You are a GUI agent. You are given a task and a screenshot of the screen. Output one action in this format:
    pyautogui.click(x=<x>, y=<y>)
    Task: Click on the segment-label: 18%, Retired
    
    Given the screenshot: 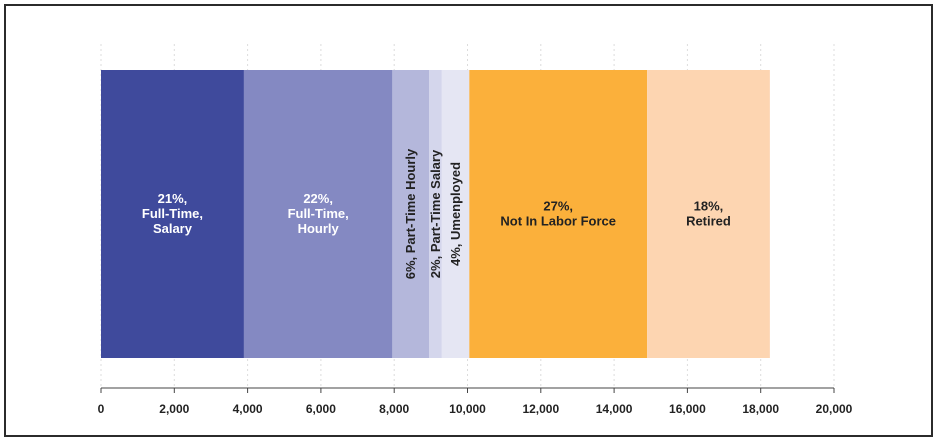 What is the action you would take?
    pyautogui.click(x=708, y=214)
    